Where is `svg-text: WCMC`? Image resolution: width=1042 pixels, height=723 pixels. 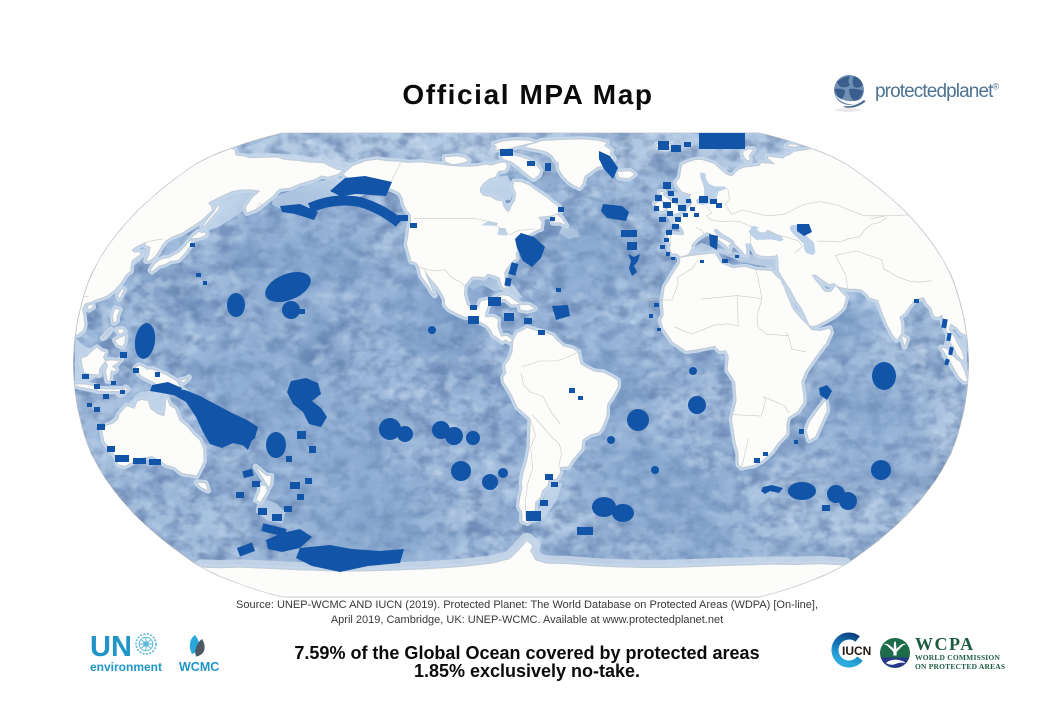
svg-text: WCMC is located at coordinates (199, 667).